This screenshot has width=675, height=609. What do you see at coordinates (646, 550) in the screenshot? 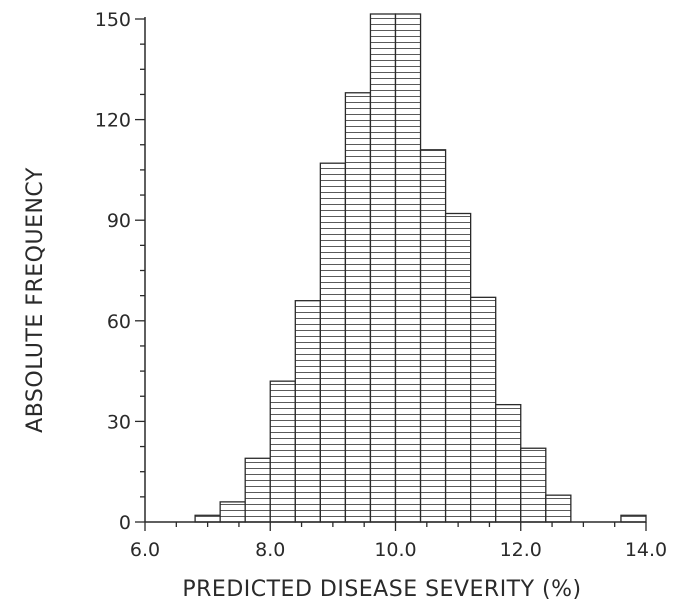
I see `x-tick-label: 14.0` at bounding box center [646, 550].